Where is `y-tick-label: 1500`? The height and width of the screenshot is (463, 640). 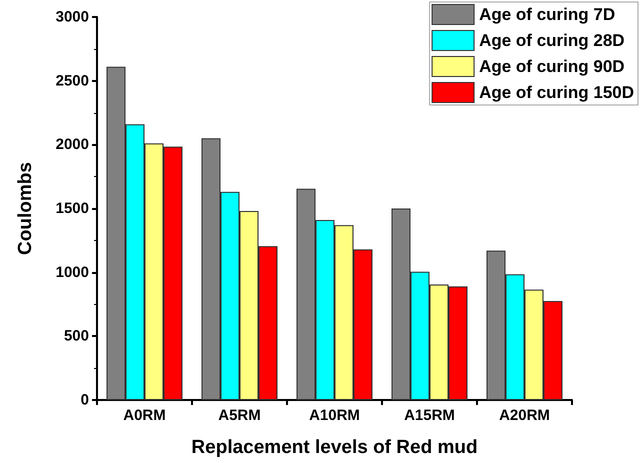 y-tick-label: 1500 is located at coordinates (72, 208).